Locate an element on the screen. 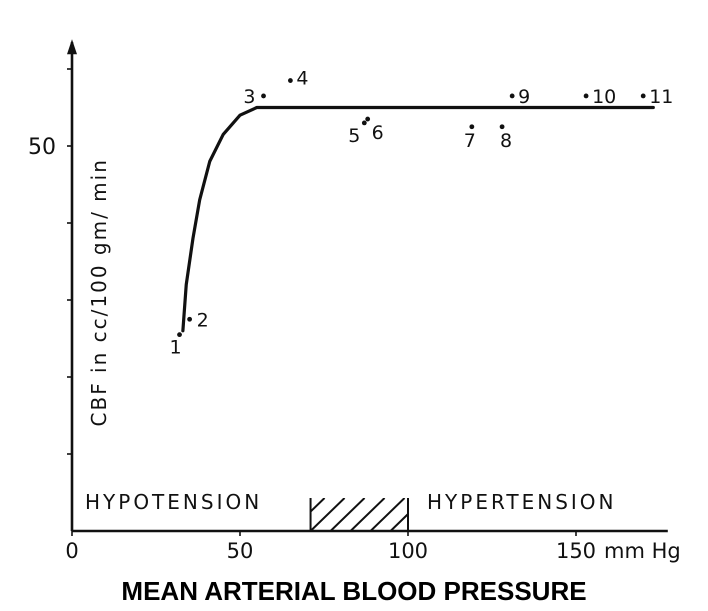 This screenshot has height=611, width=708. x-unit-label: mm Hg is located at coordinates (642, 551).